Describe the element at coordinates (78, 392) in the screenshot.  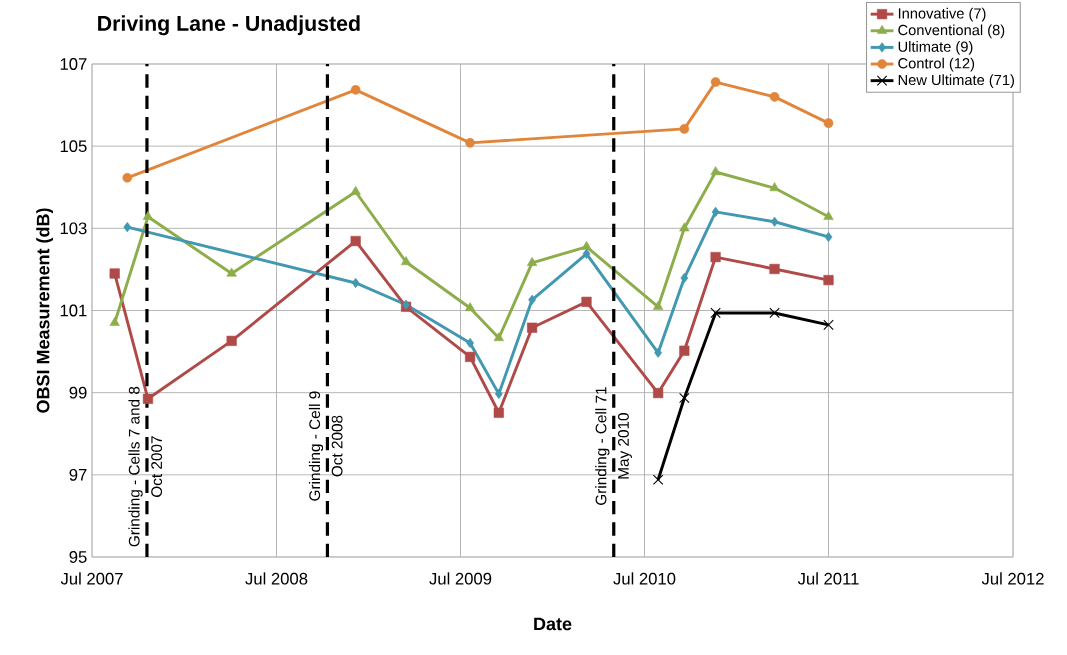
I see `y-tick-label: 99` at that location.